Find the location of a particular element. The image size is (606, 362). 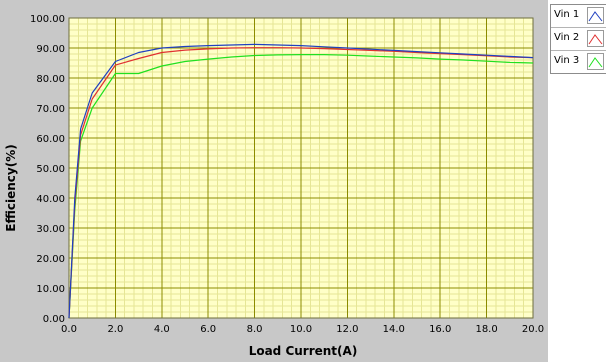

x-tick-label: 0.0 is located at coordinates (69, 329).